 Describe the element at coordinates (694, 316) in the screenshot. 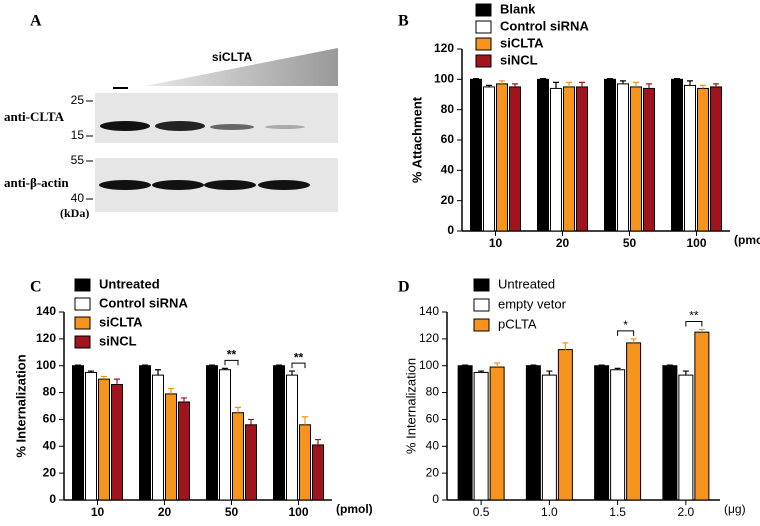

I see `significance-label: **` at that location.